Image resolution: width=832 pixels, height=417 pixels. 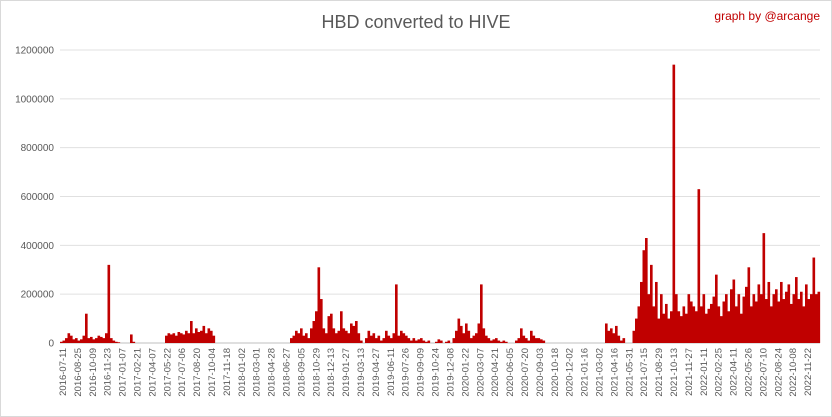 I want to click on x-tick-label: 2016-07-11, so click(x=63, y=372).